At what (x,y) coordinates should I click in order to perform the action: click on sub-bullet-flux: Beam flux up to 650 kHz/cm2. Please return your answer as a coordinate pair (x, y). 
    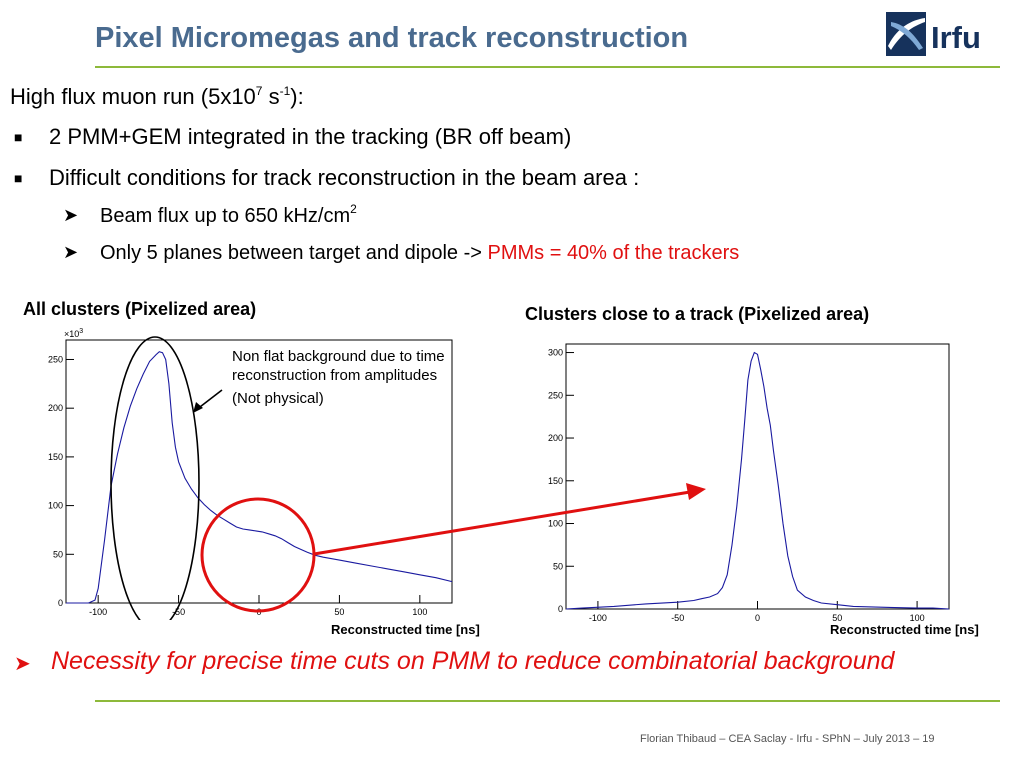
    Looking at the image, I should click on (228, 215).